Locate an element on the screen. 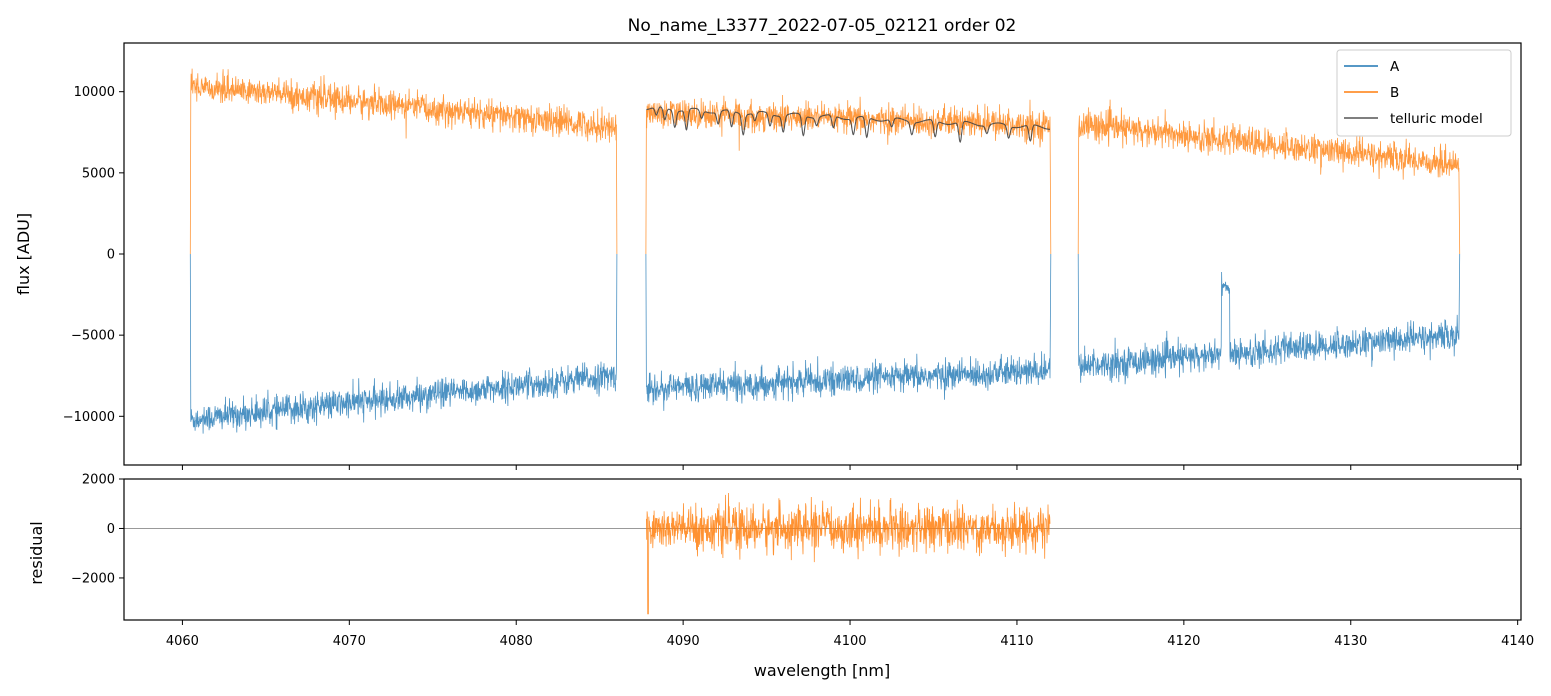 The image size is (1551, 696). series-telluric-model is located at coordinates (848, 125).